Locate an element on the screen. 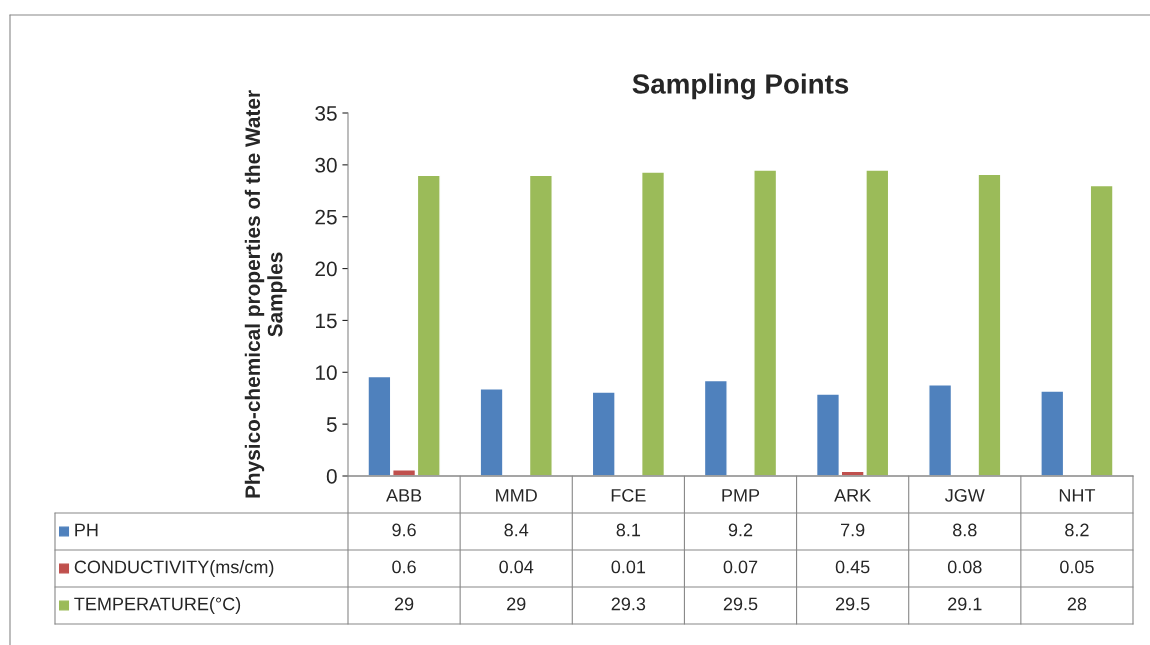 The height and width of the screenshot is (645, 1150). data-label: 9.6 is located at coordinates (404, 530).